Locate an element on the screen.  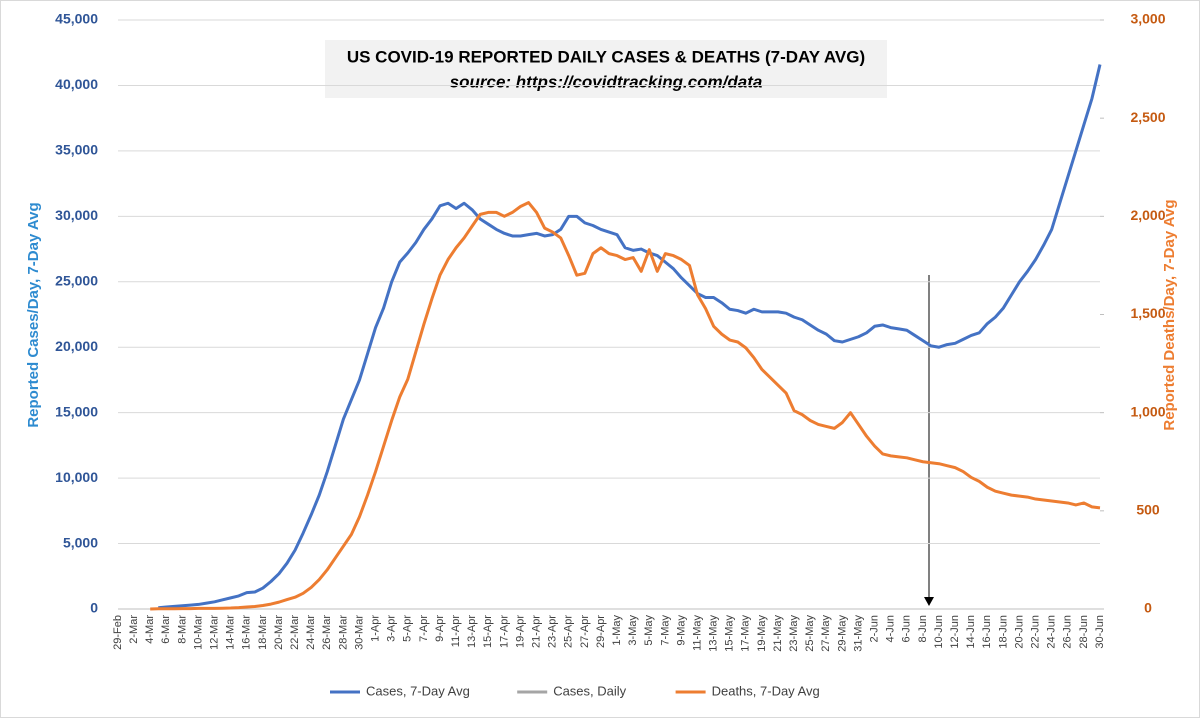
legend-label: Cases, 7-Day Avg is located at coordinates (418, 690).